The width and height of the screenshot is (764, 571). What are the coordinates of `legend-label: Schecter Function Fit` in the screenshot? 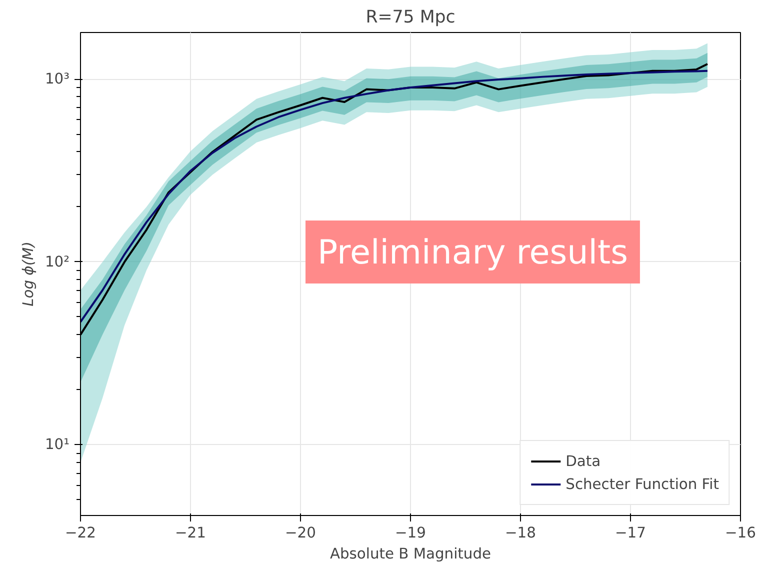 It's located at (642, 484).